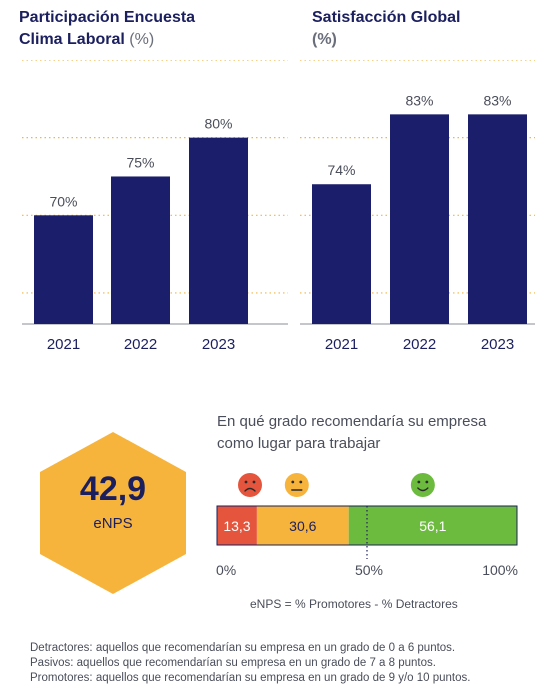  Describe the element at coordinates (419, 100) in the screenshot. I see `data-label-2-2022: 83%` at that location.